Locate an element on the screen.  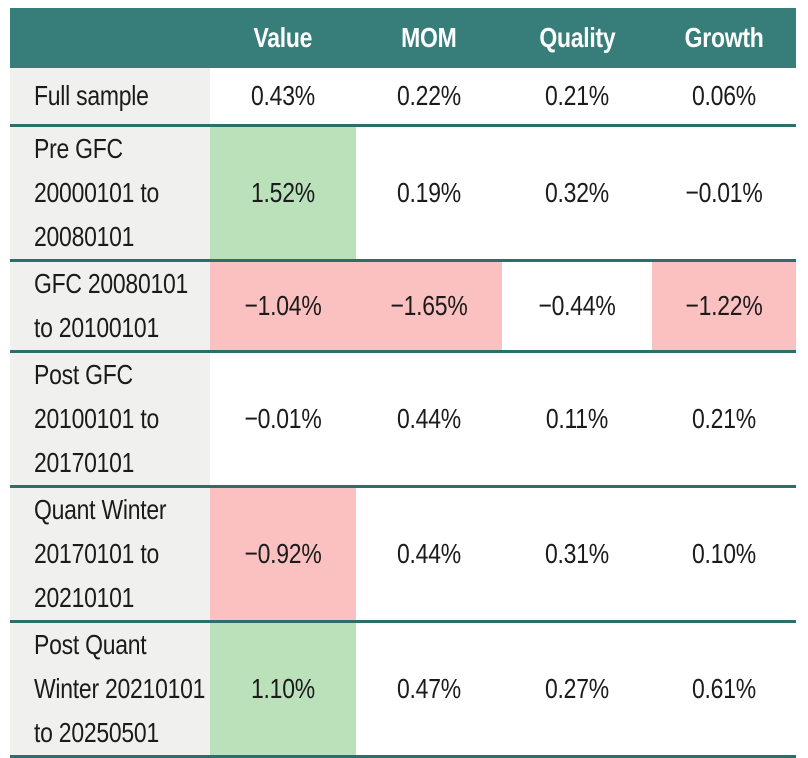
cell-growth: 0.21% is located at coordinates (724, 417).